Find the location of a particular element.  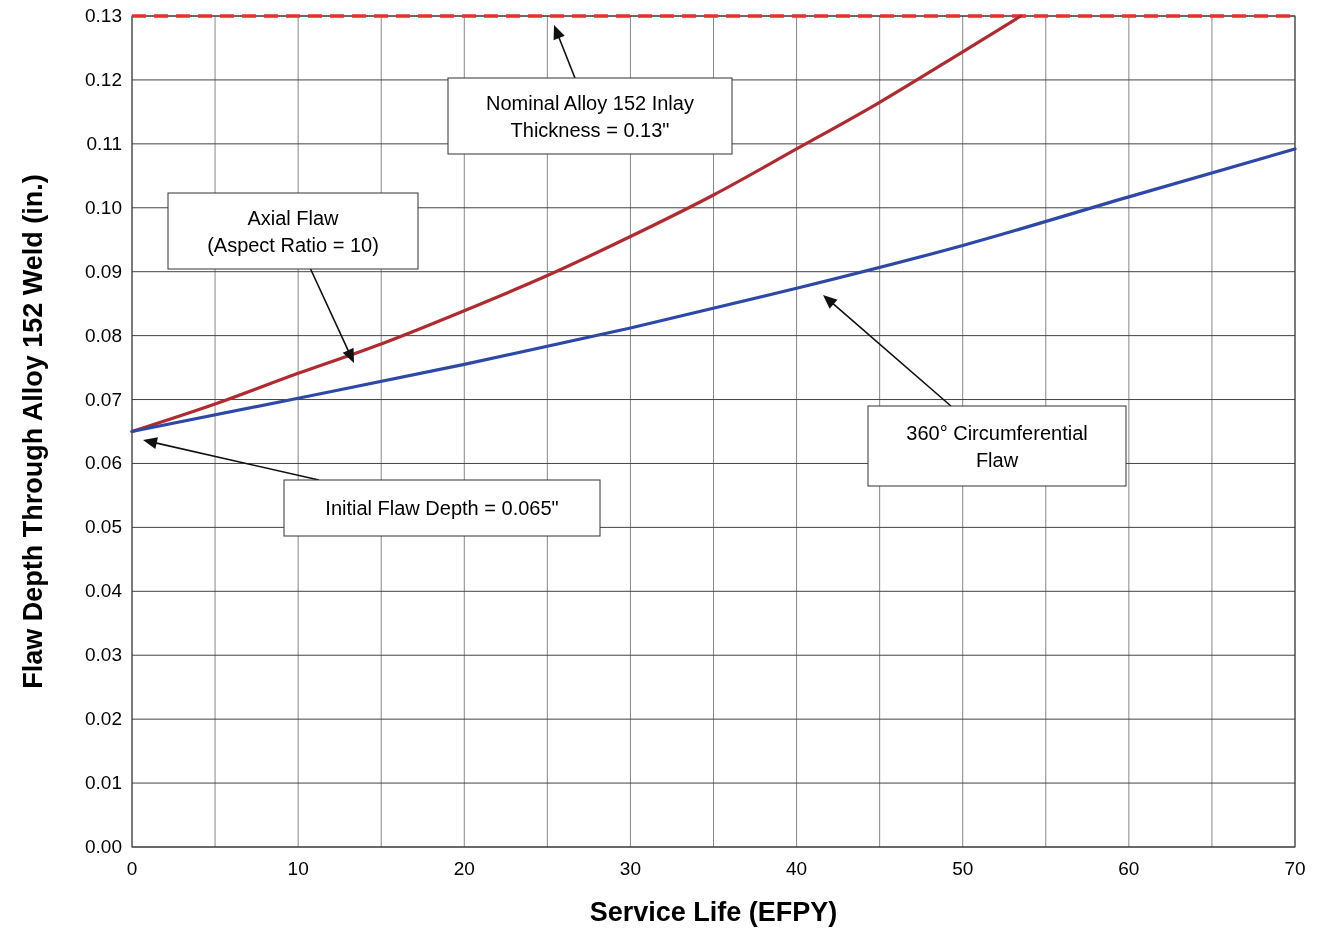

y-tick-label: 0.08 is located at coordinates (103, 335).